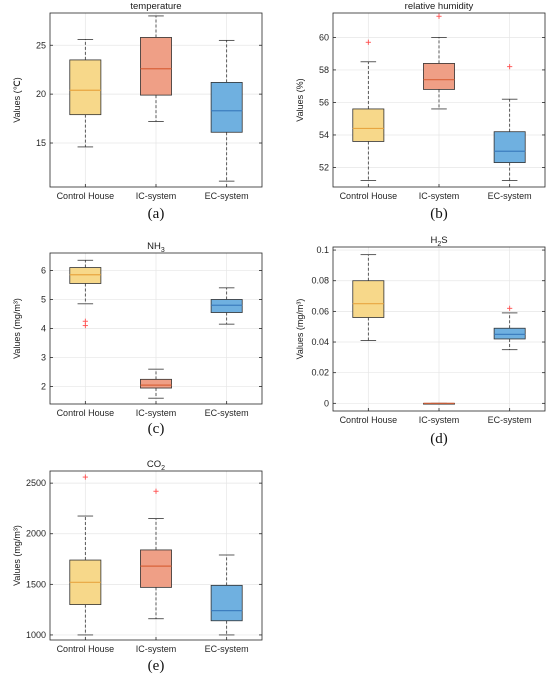  Describe the element at coordinates (300, 99) in the screenshot. I see `y-axis-label: Values (%)` at that location.